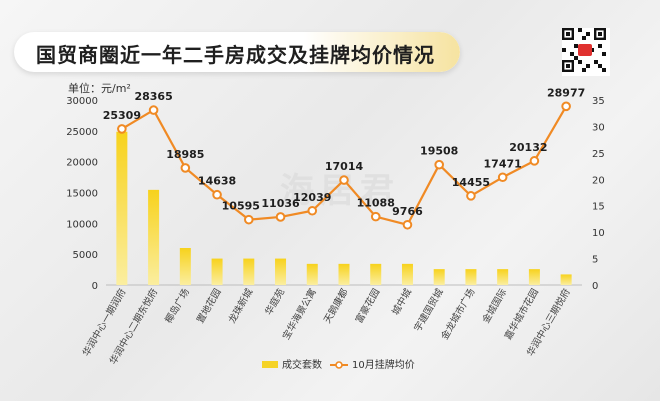  I want to click on x-tick-label: 椰岛广场, so click(177, 306).